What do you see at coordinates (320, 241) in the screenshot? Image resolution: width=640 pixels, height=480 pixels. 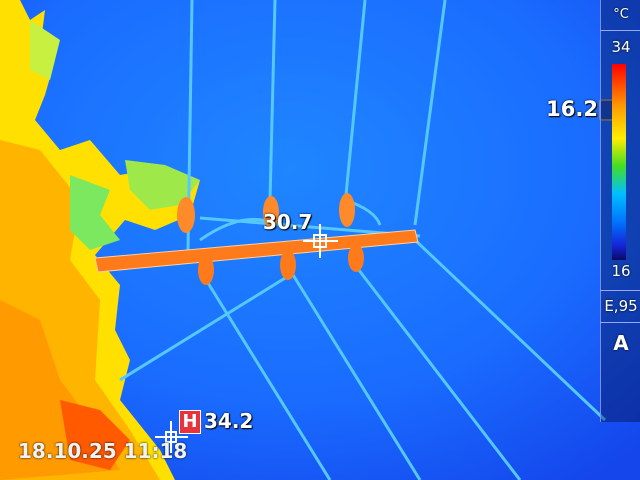 I see `spot-crosshair` at bounding box center [320, 241].